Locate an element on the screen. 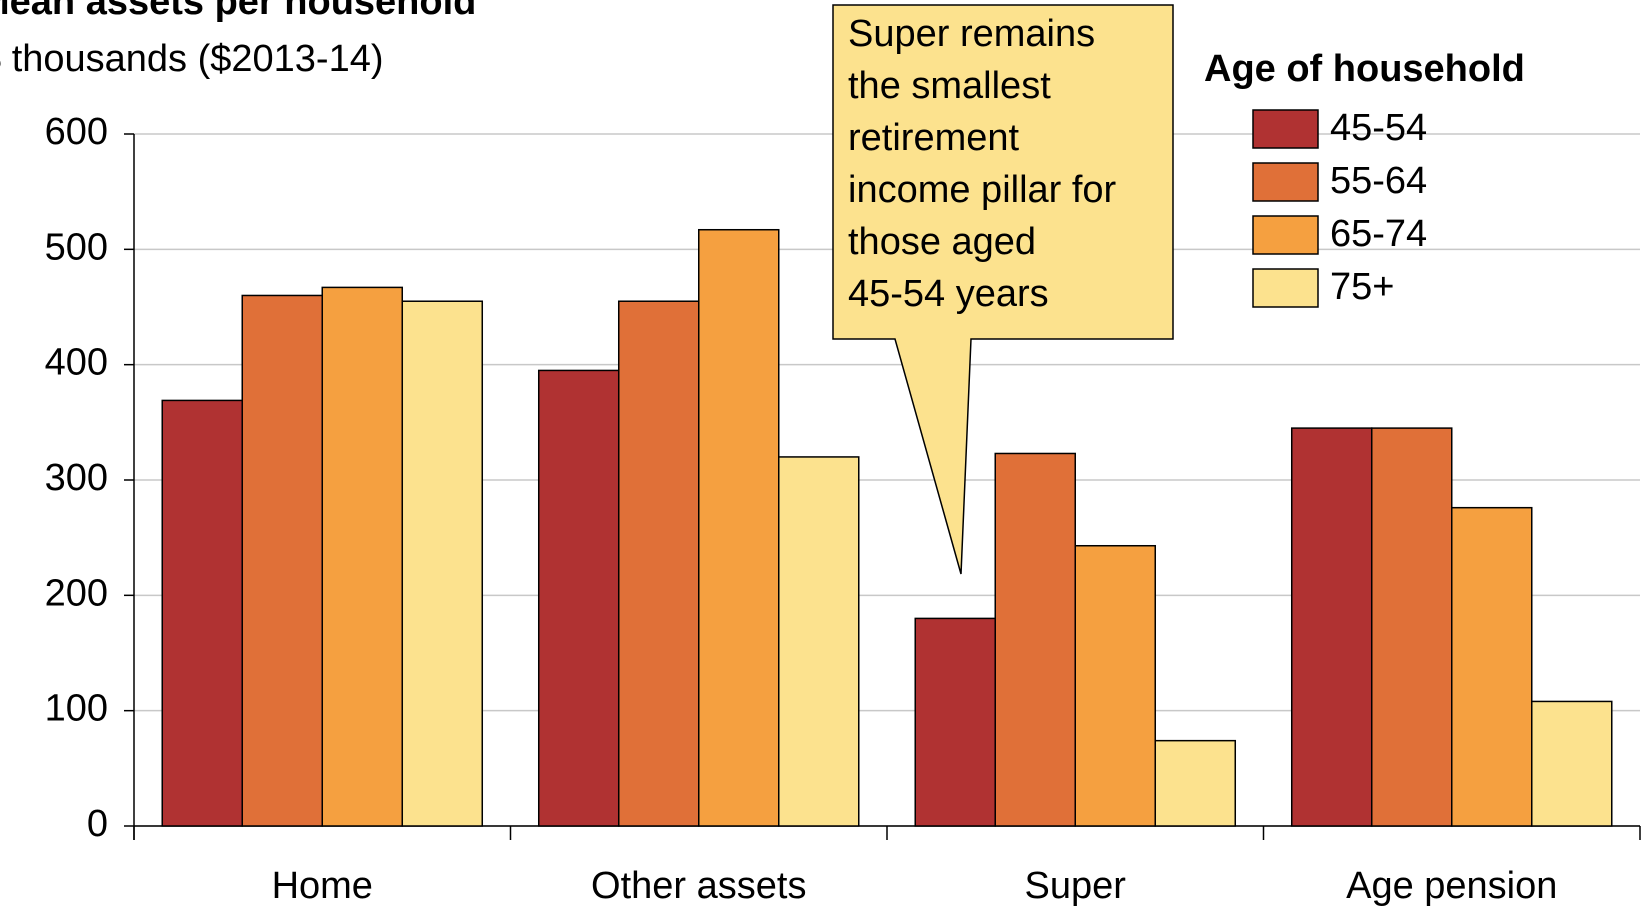 Image resolution: width=1644 pixels, height=909 pixels. y-tick-label: 600 is located at coordinates (76, 132).